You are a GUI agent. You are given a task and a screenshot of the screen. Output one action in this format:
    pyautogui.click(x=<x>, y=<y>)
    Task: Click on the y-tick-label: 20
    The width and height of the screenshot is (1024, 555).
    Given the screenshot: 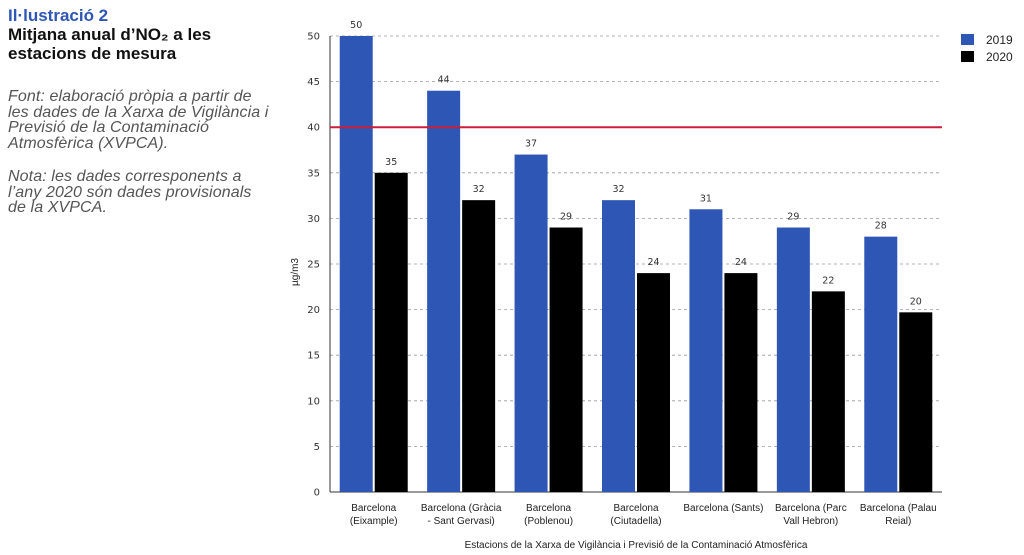 What is the action you would take?
    pyautogui.click(x=313, y=310)
    